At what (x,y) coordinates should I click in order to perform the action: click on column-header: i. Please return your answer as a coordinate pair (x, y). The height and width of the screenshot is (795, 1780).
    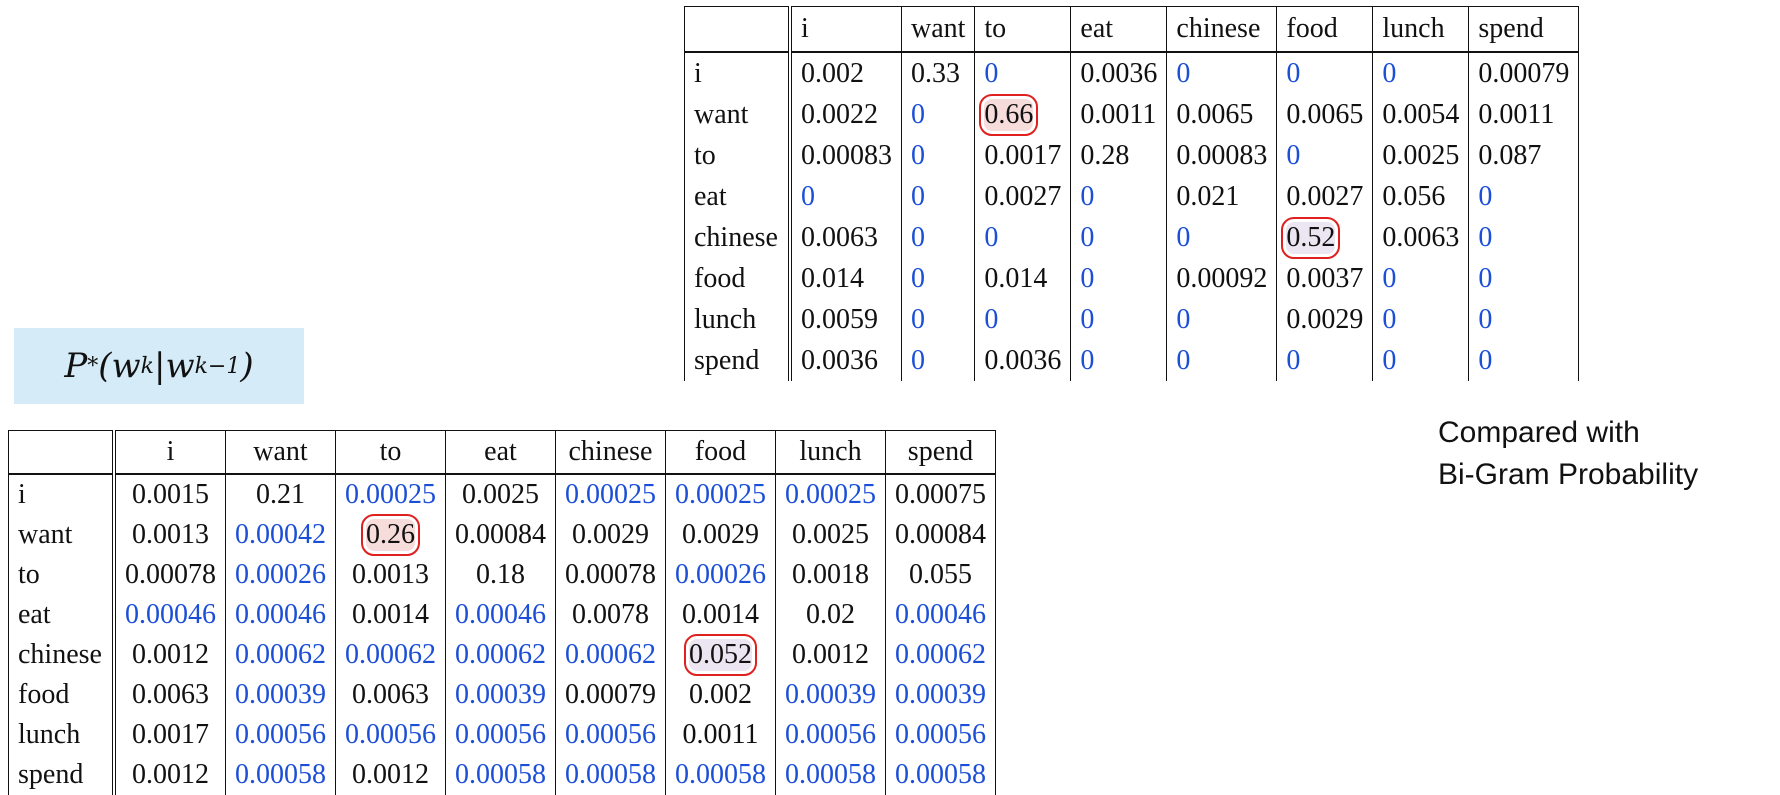
    Looking at the image, I should click on (169, 452).